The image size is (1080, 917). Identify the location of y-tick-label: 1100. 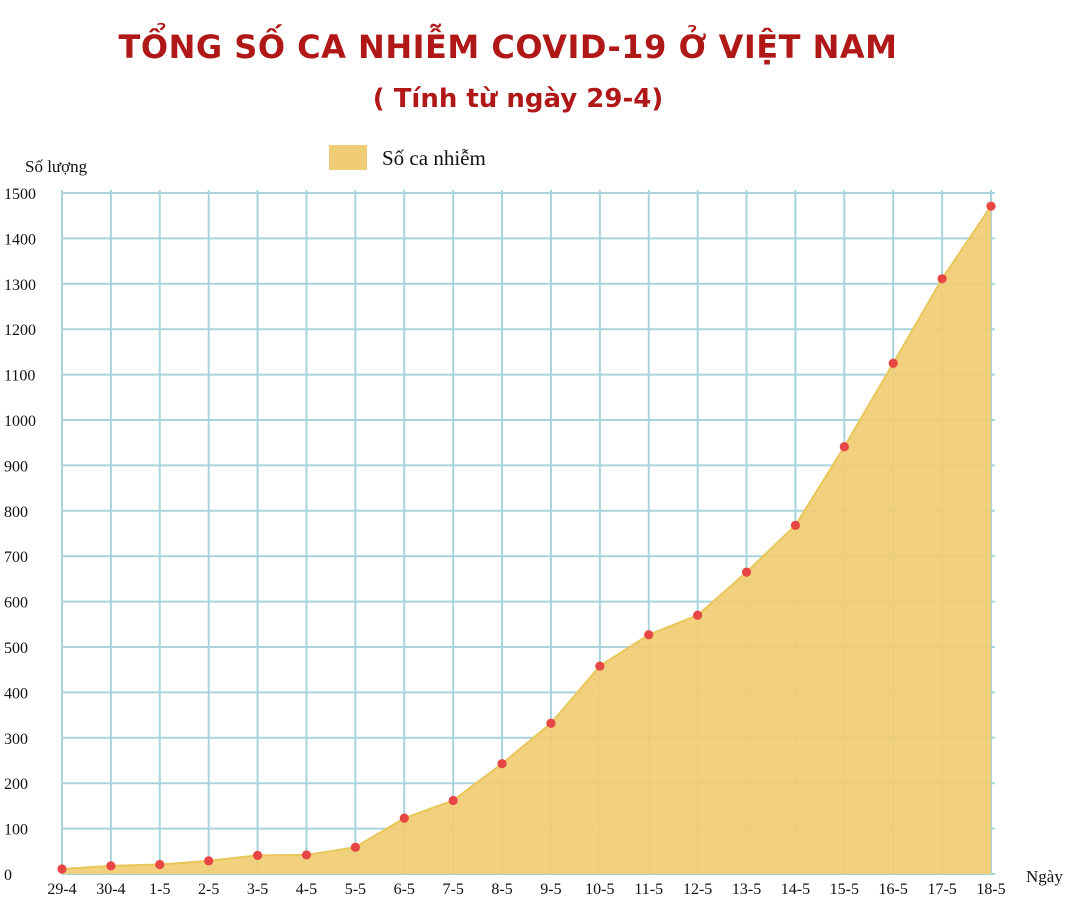
(19, 376).